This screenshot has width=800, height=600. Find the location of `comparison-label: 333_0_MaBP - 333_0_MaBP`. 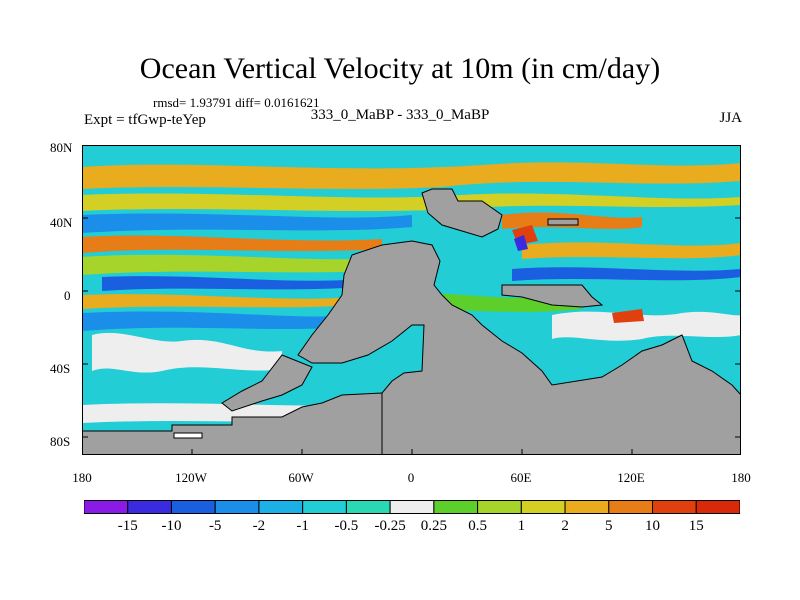

comparison-label: 333_0_MaBP - 333_0_MaBP is located at coordinates (400, 115).